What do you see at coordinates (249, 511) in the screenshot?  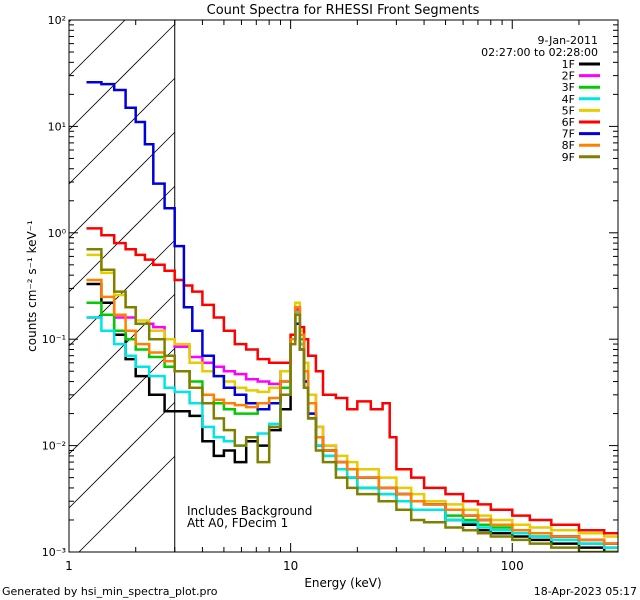 I see `annotation-line-1: Includes Background` at bounding box center [249, 511].